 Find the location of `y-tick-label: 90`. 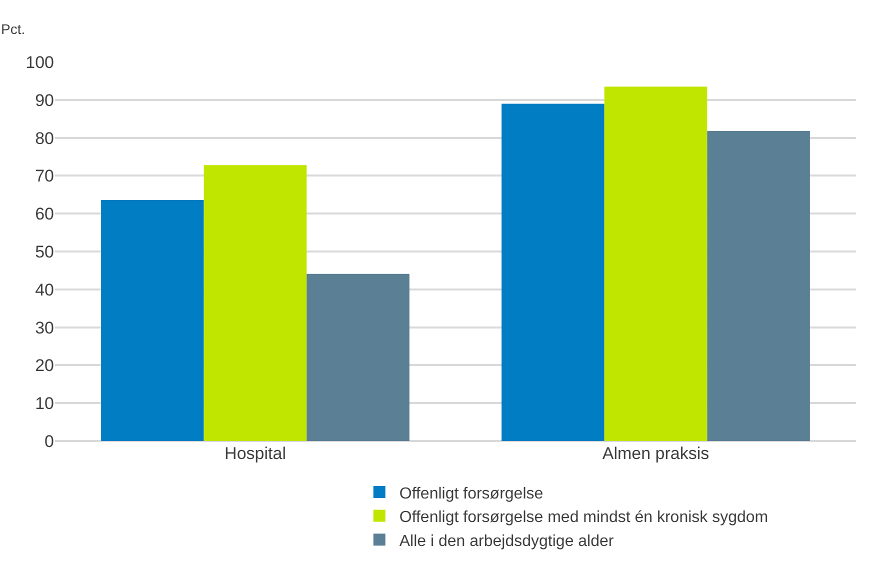

y-tick-label: 90 is located at coordinates (44, 100).